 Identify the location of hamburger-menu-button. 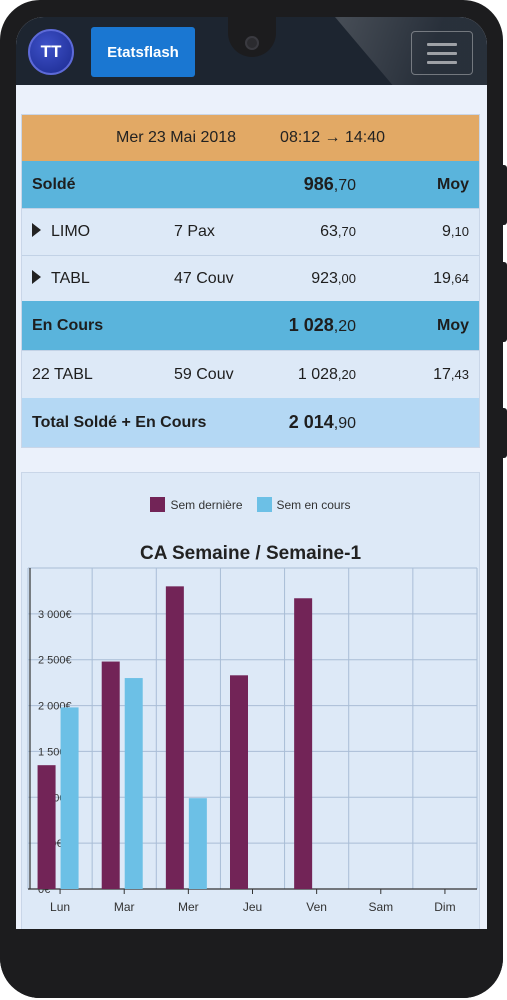
(442, 53).